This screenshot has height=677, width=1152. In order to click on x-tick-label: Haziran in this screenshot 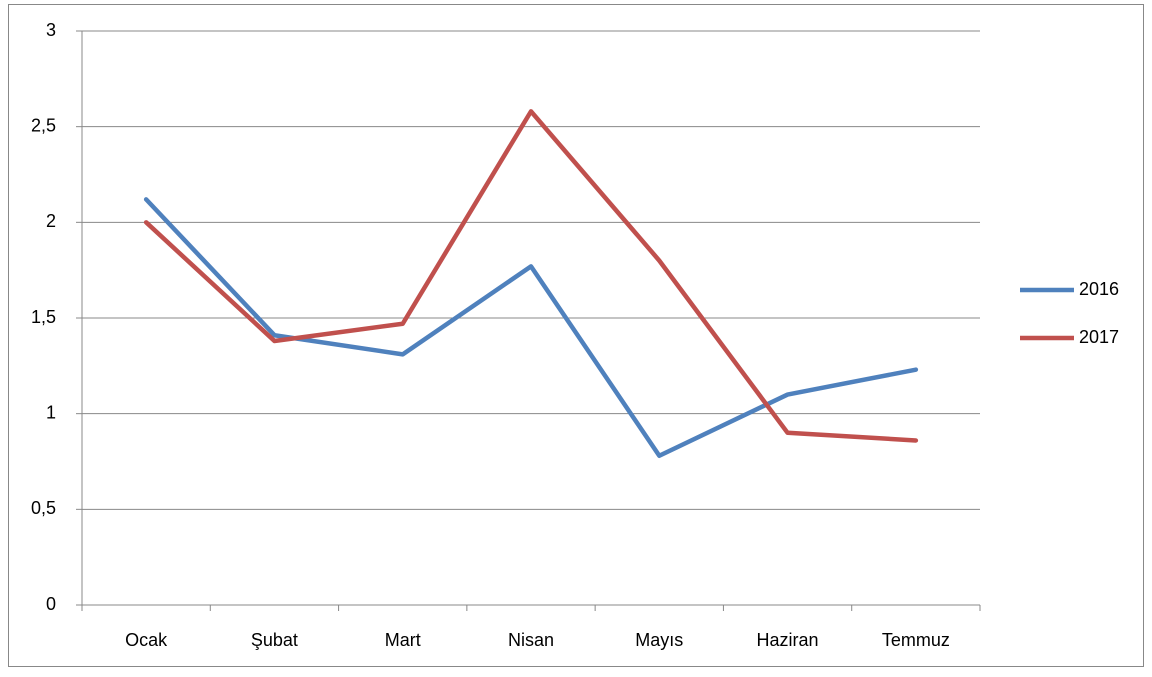, I will do `click(788, 640)`.